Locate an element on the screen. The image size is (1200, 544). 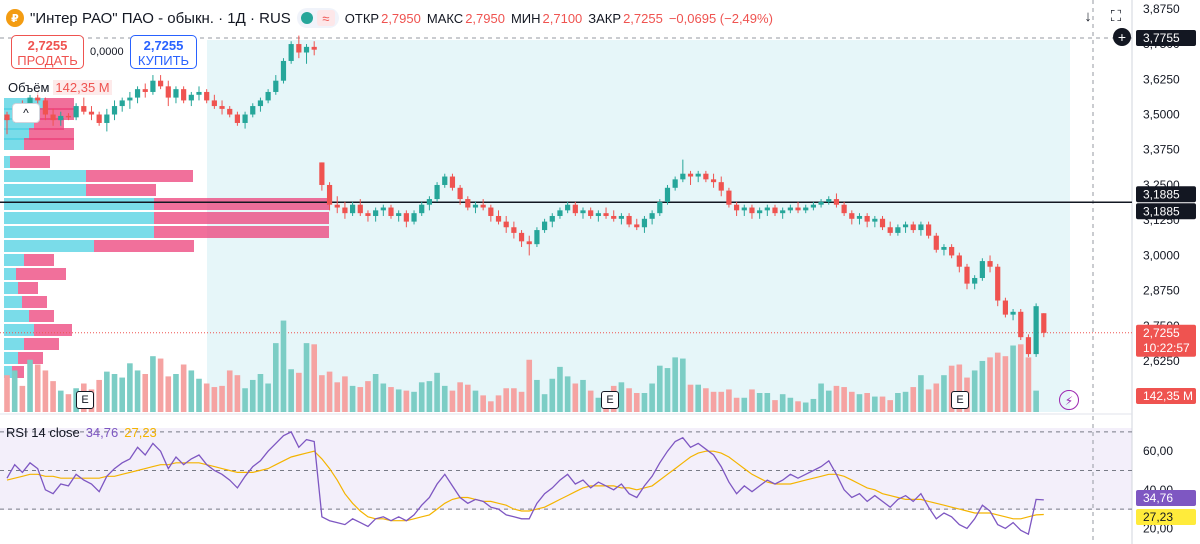
event-badge-2: E is located at coordinates (610, 400).